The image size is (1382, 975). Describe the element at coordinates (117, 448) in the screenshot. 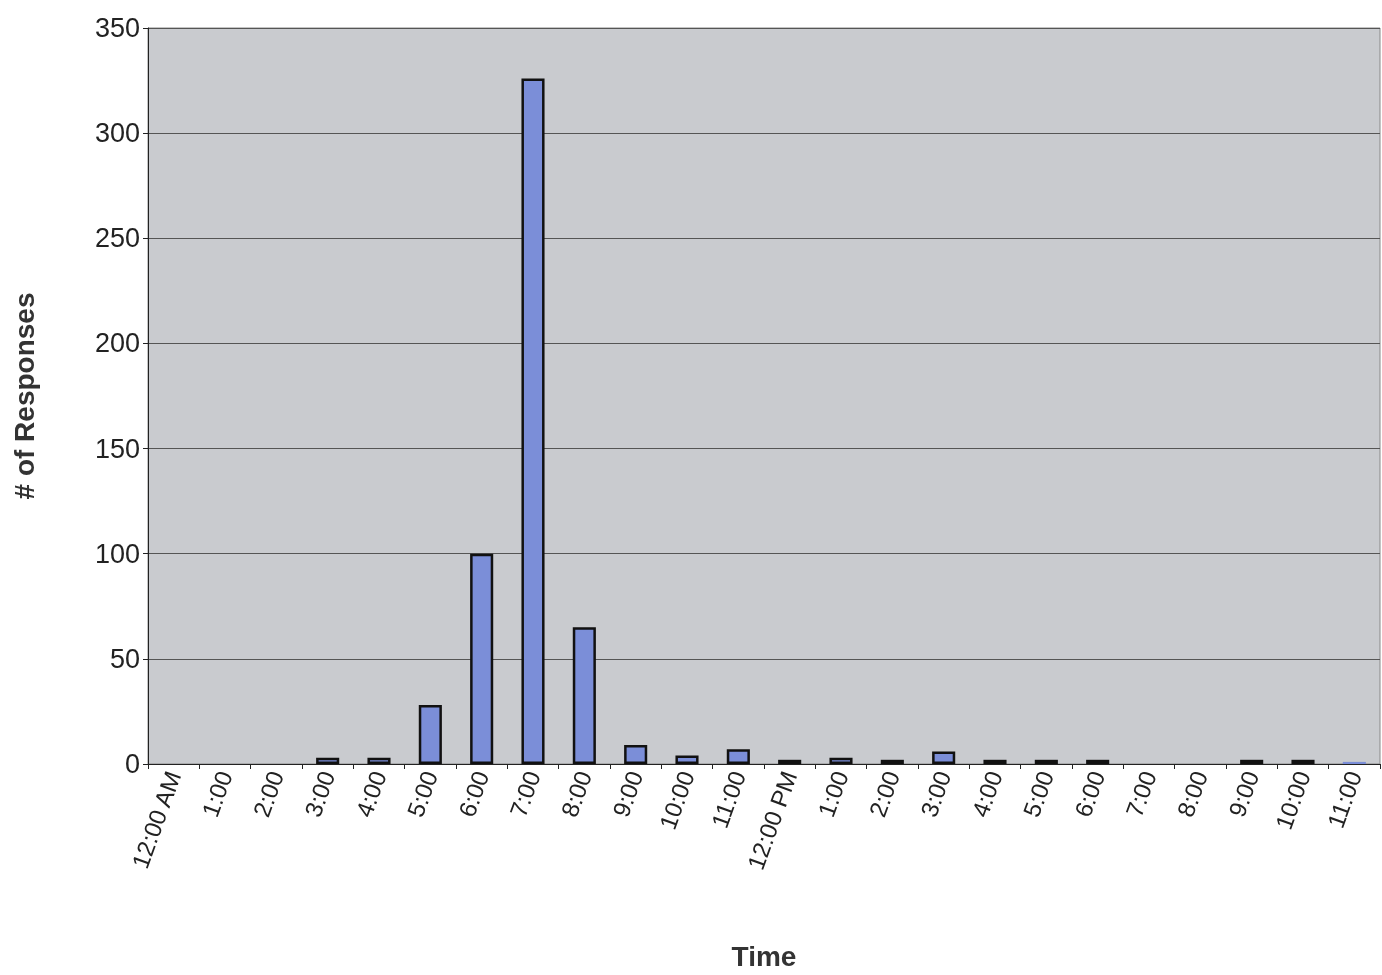

I see `y-tick-label: 150` at that location.